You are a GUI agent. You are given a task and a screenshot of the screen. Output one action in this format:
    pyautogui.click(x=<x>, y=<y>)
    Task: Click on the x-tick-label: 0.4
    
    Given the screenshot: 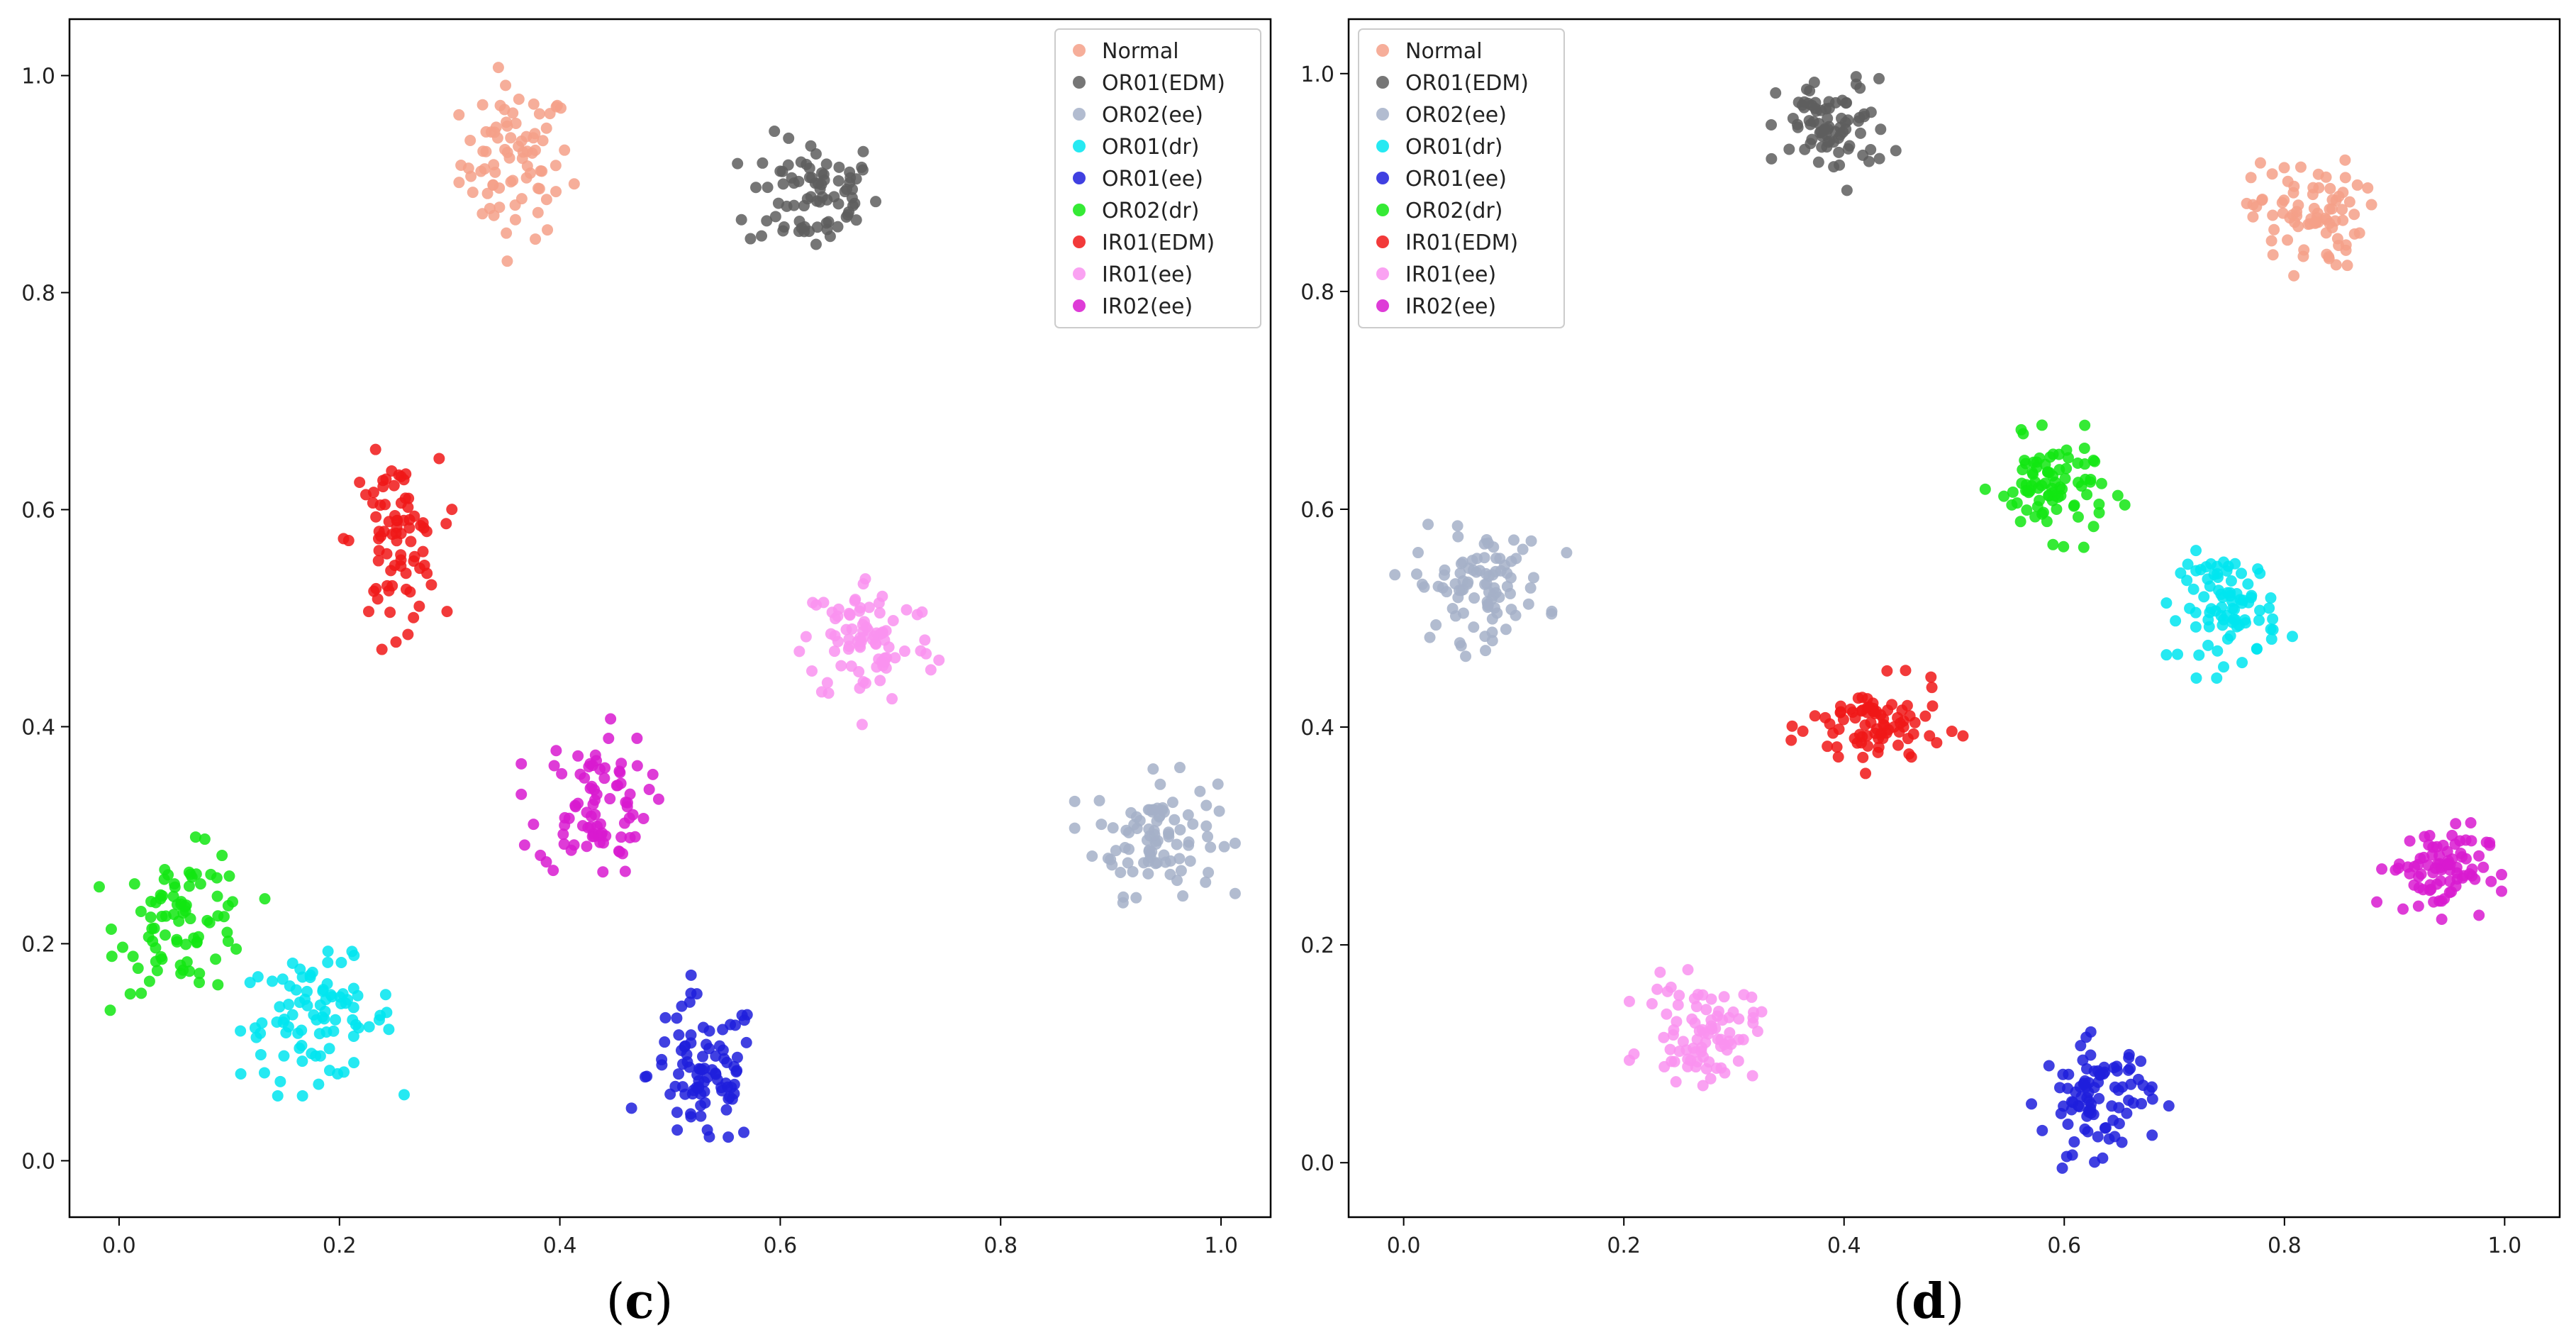 What is the action you would take?
    pyautogui.click(x=1844, y=1246)
    